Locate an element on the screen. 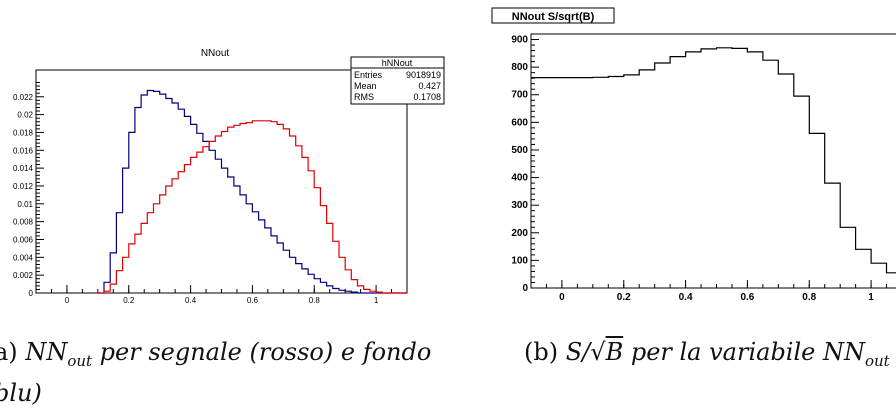 This screenshot has height=409, width=896. stats-mean-value: 0.427 is located at coordinates (429, 86).